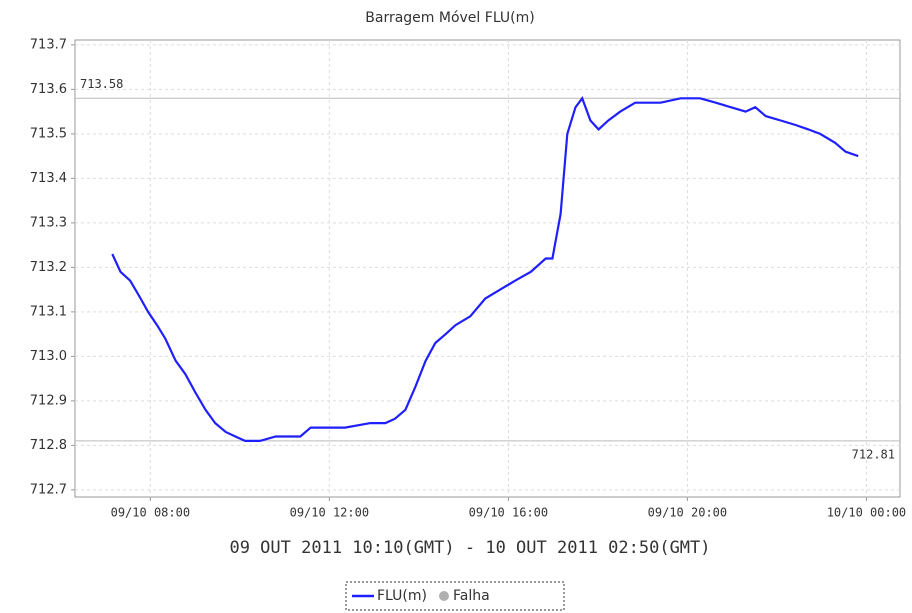 The height and width of the screenshot is (613, 912). What do you see at coordinates (48, 445) in the screenshot?
I see `y-tick-label: 712.8` at bounding box center [48, 445].